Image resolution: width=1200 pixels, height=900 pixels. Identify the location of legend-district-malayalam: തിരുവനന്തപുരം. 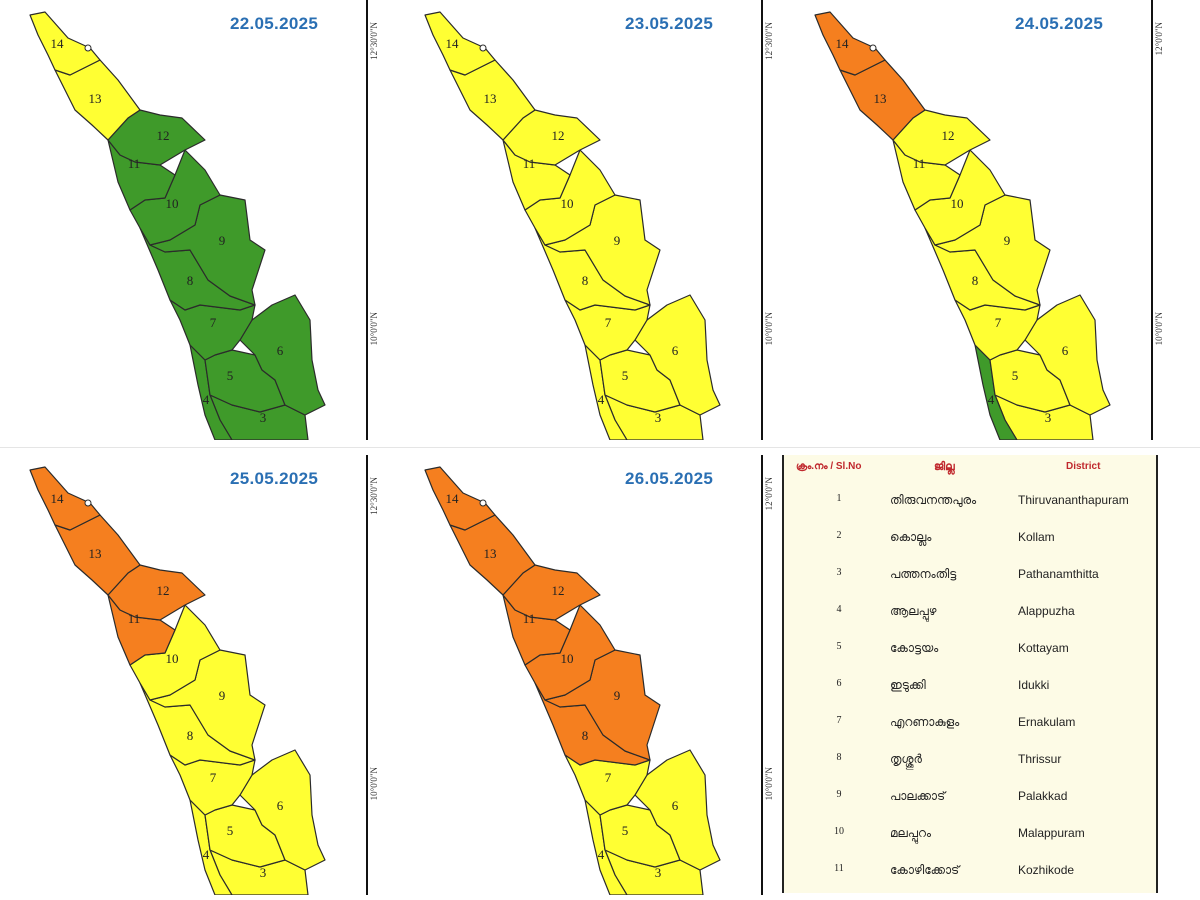
(933, 500).